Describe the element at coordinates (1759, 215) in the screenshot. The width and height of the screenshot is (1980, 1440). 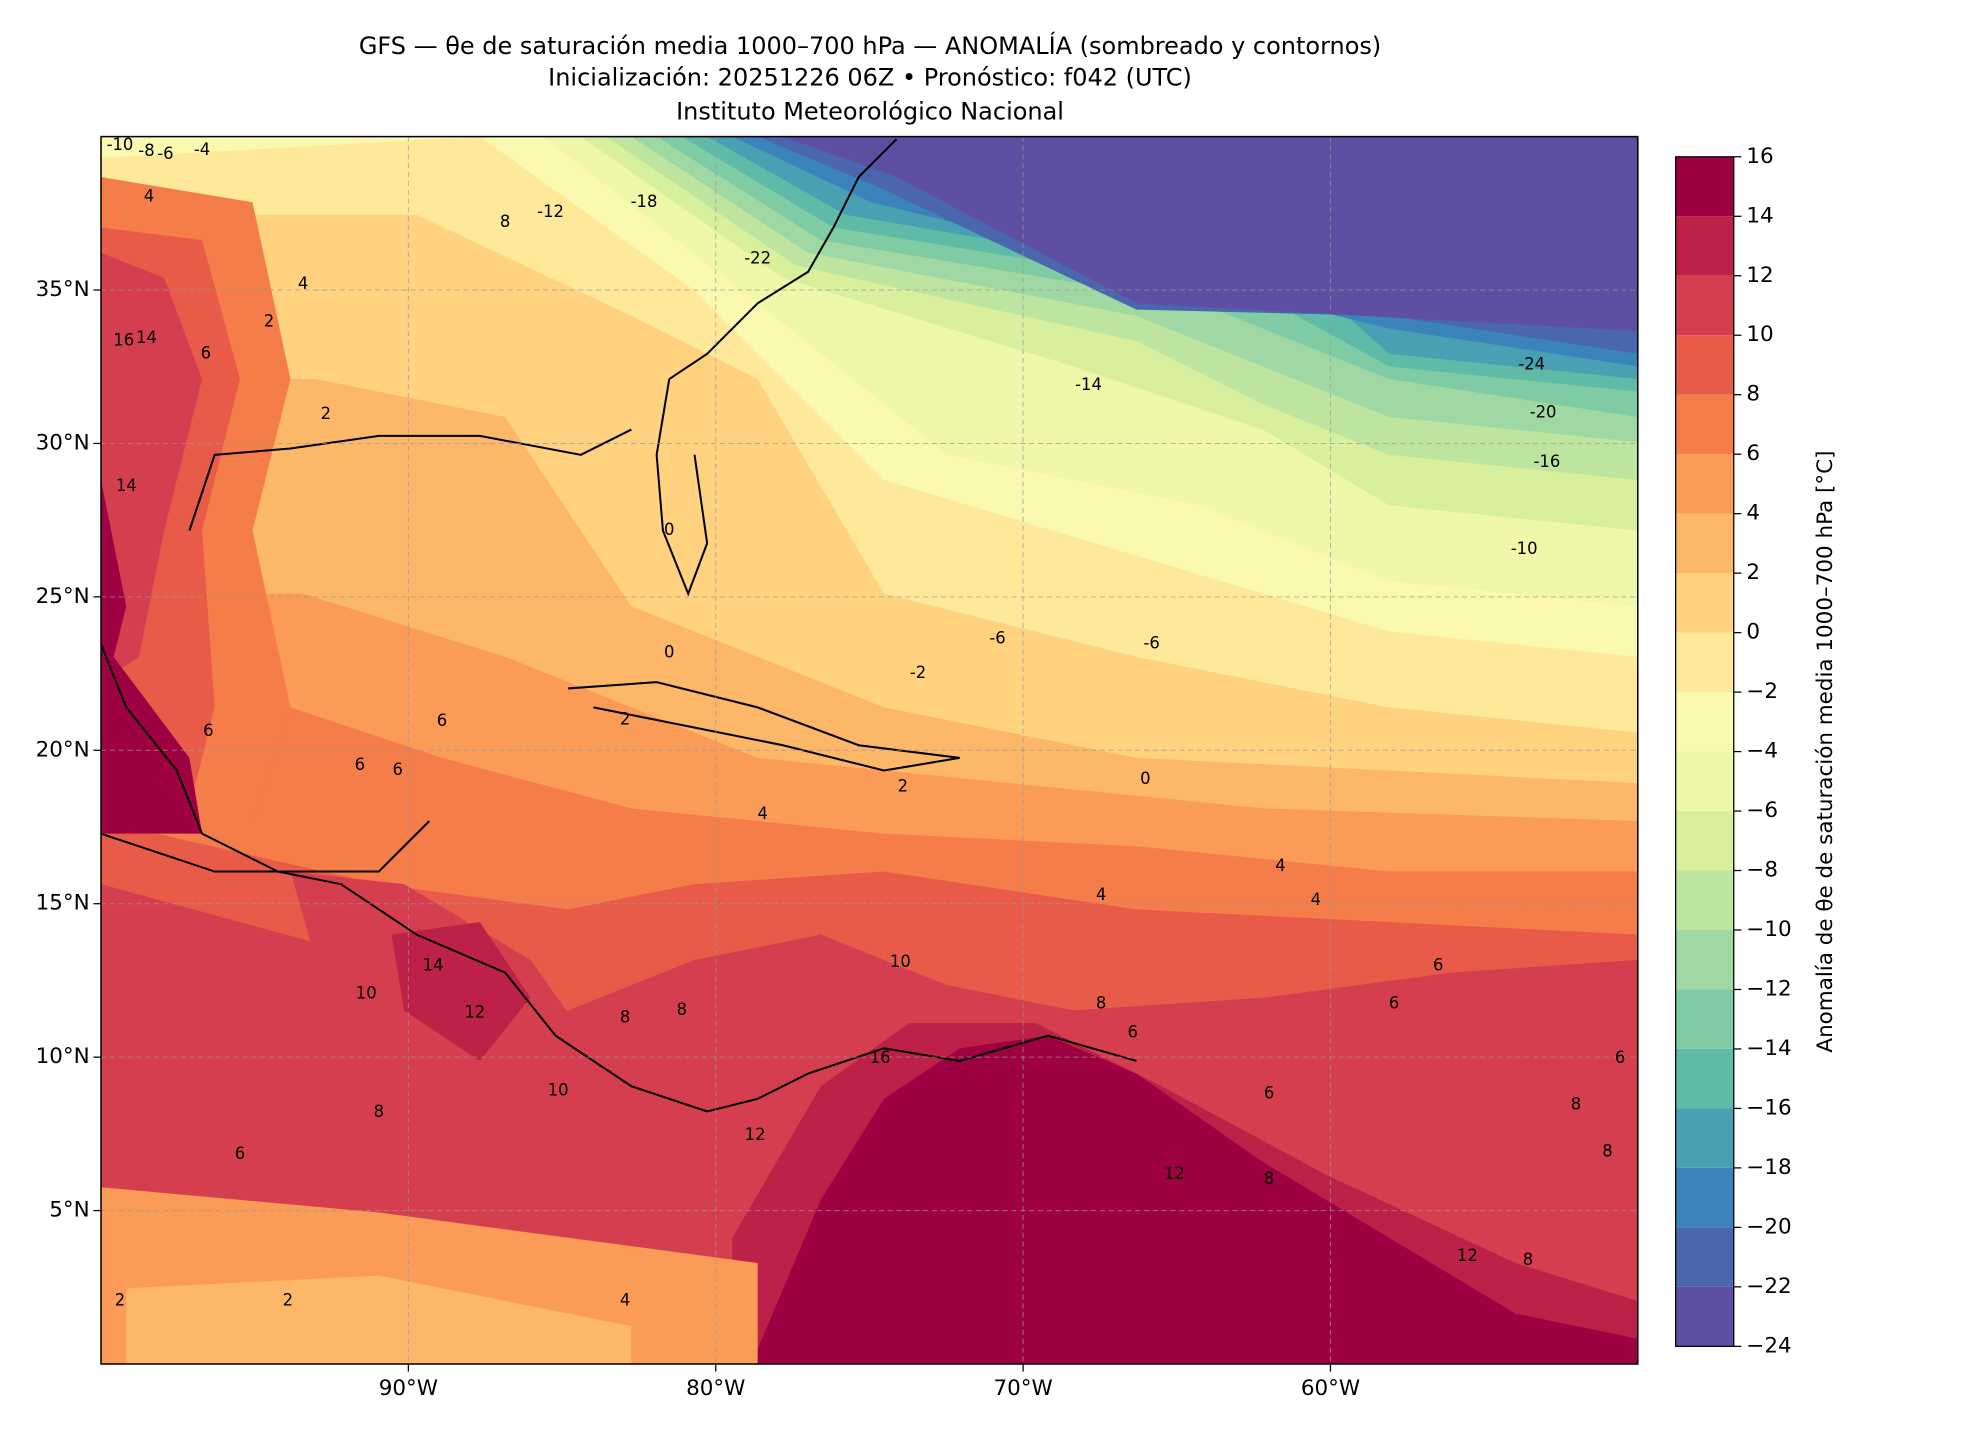
I see `colorbar-tick-label: 14` at that location.